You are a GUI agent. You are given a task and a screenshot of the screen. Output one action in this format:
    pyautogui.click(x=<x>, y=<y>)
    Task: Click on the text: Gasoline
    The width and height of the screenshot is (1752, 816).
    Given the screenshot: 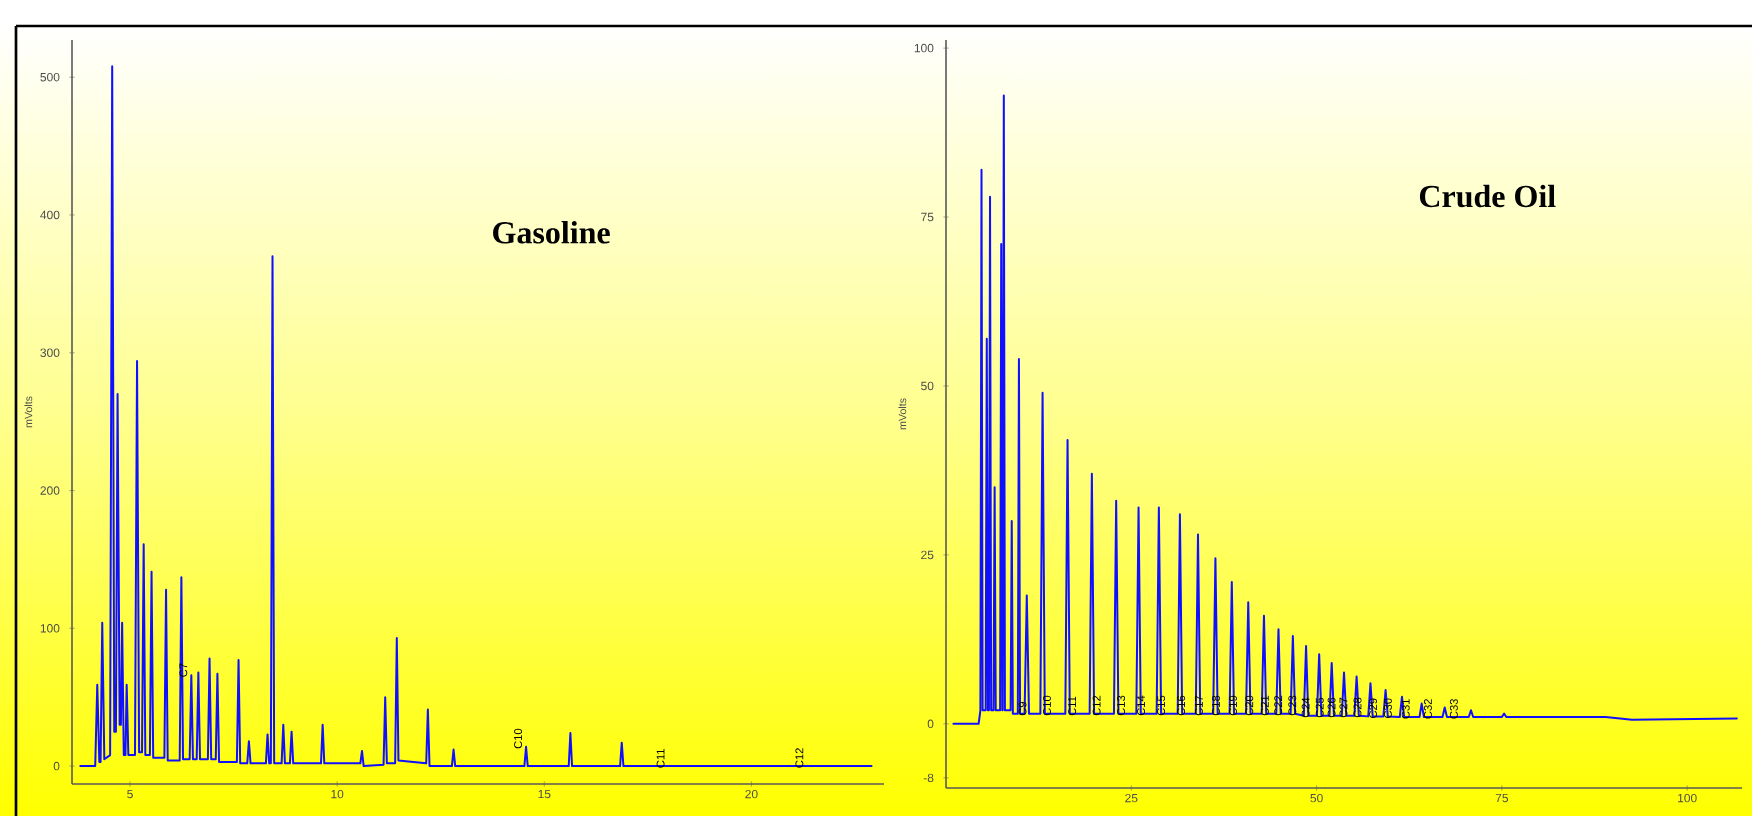 What is the action you would take?
    pyautogui.click(x=551, y=232)
    